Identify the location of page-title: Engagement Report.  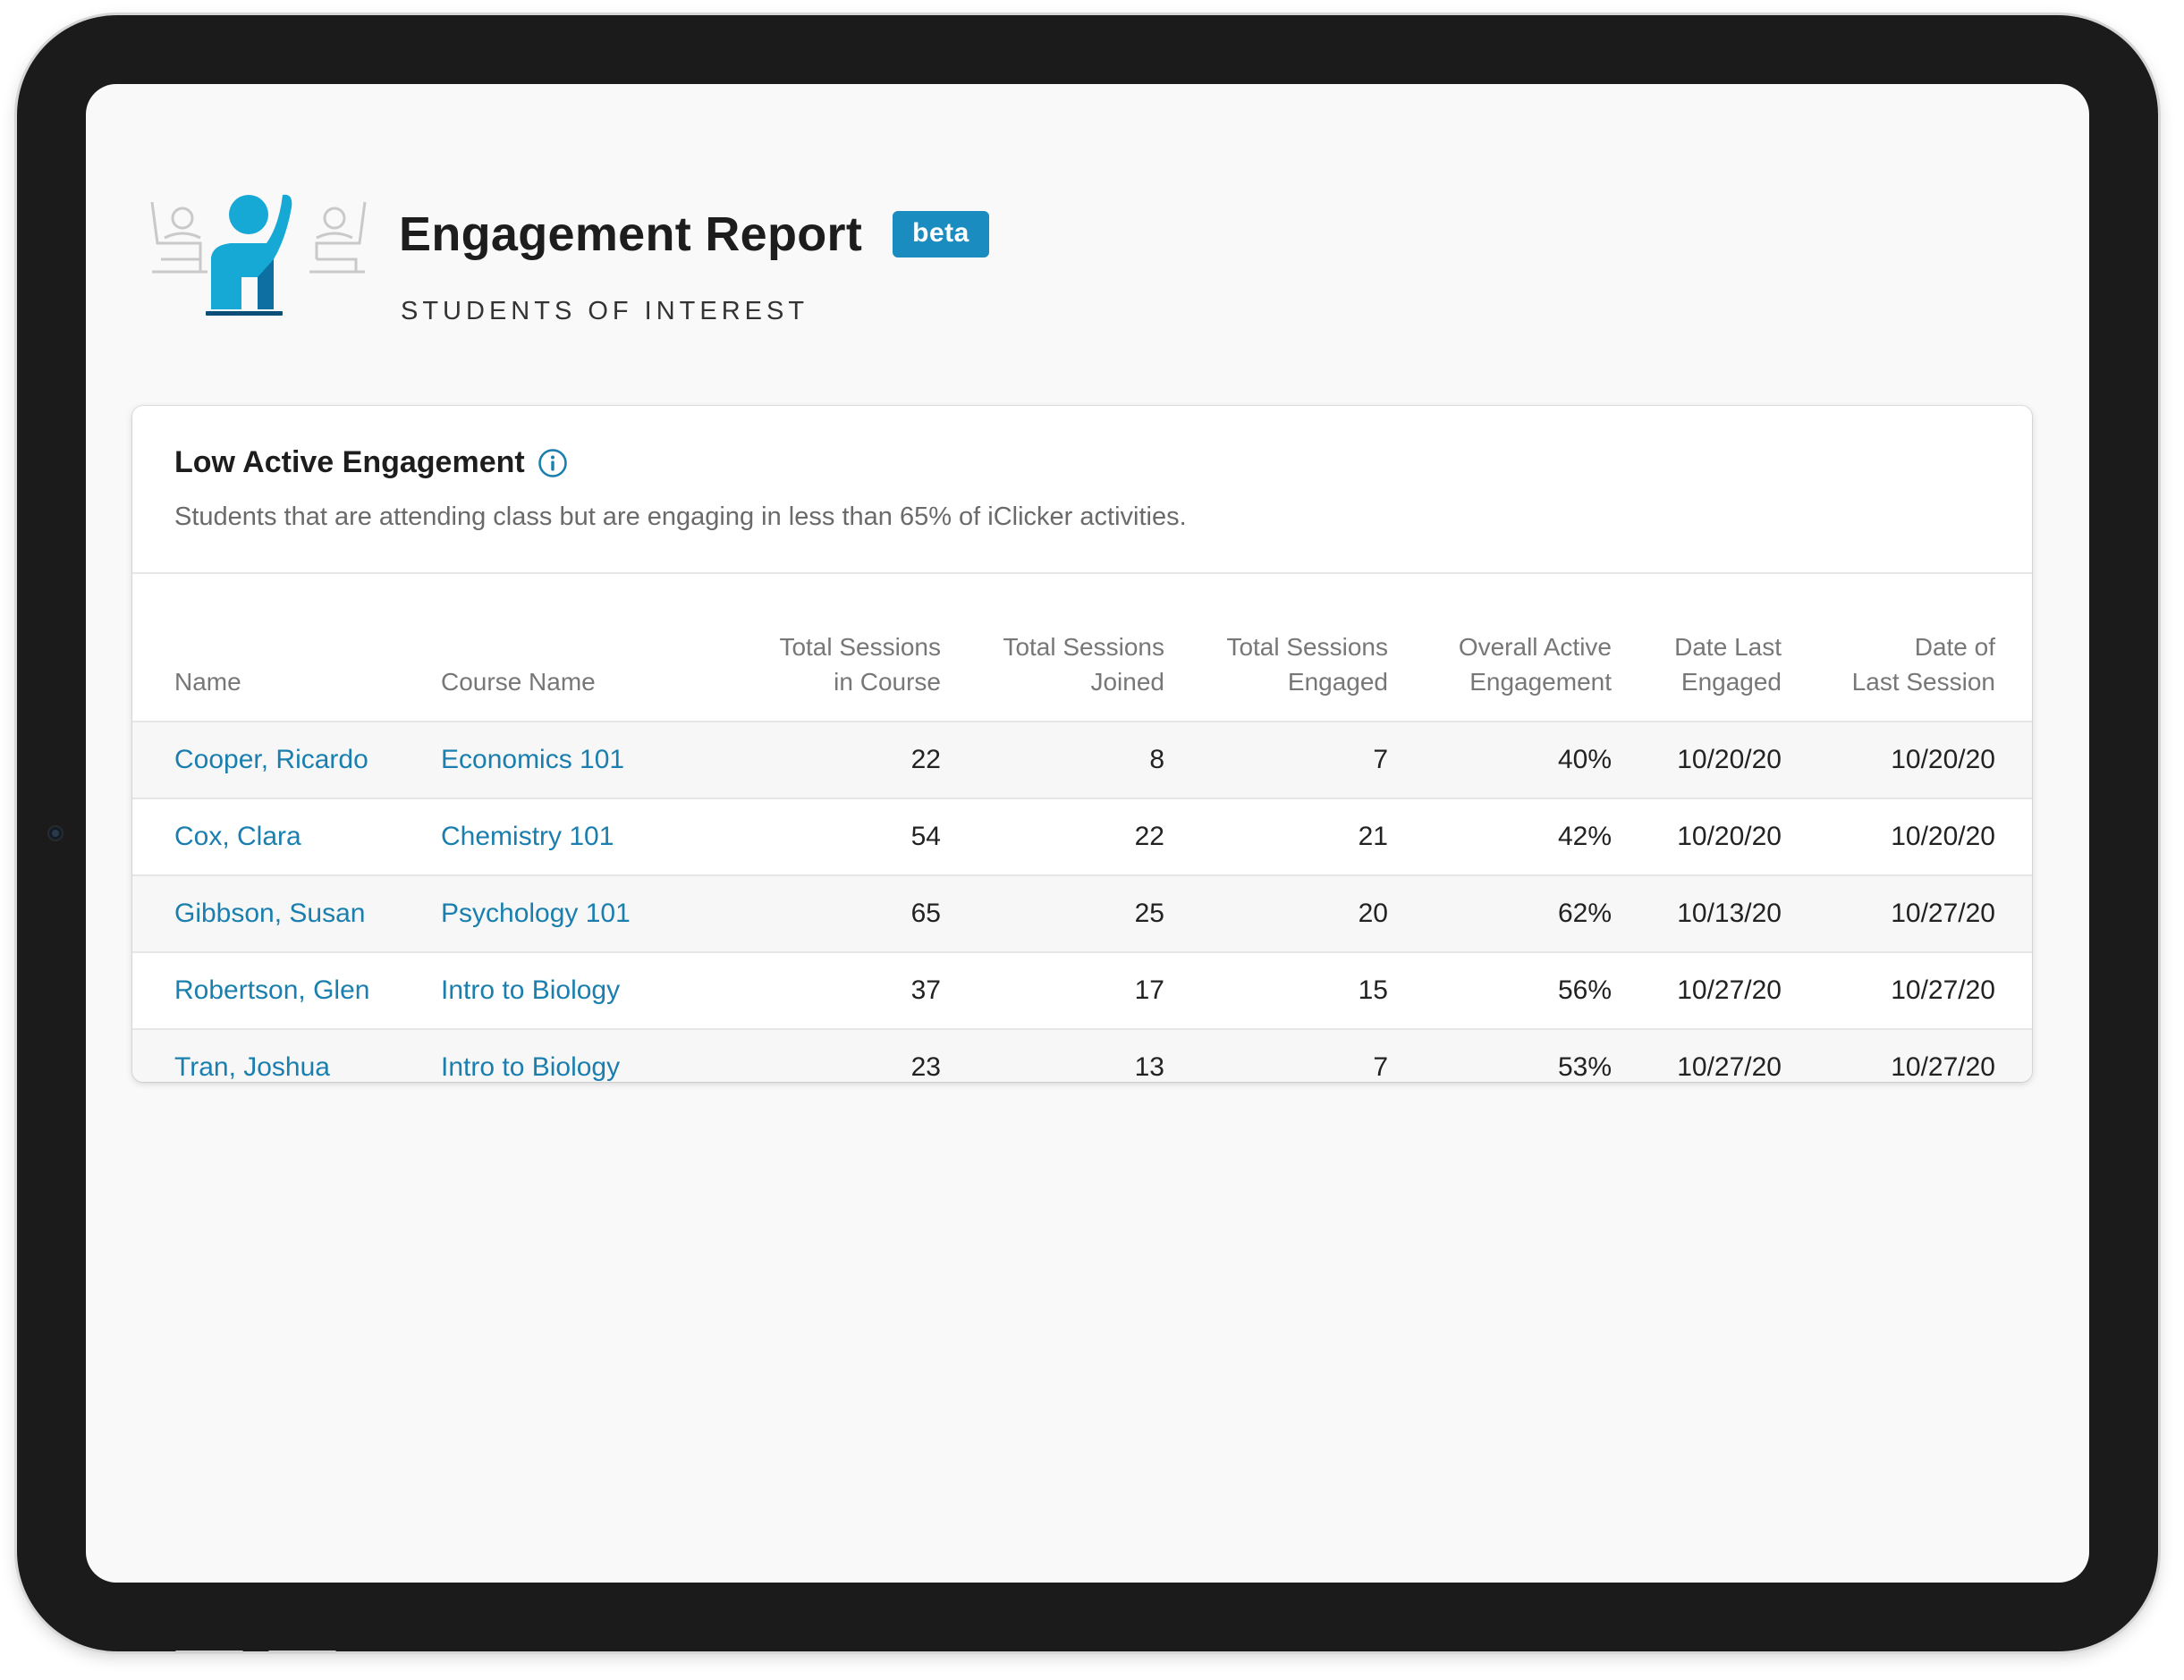
(631, 234).